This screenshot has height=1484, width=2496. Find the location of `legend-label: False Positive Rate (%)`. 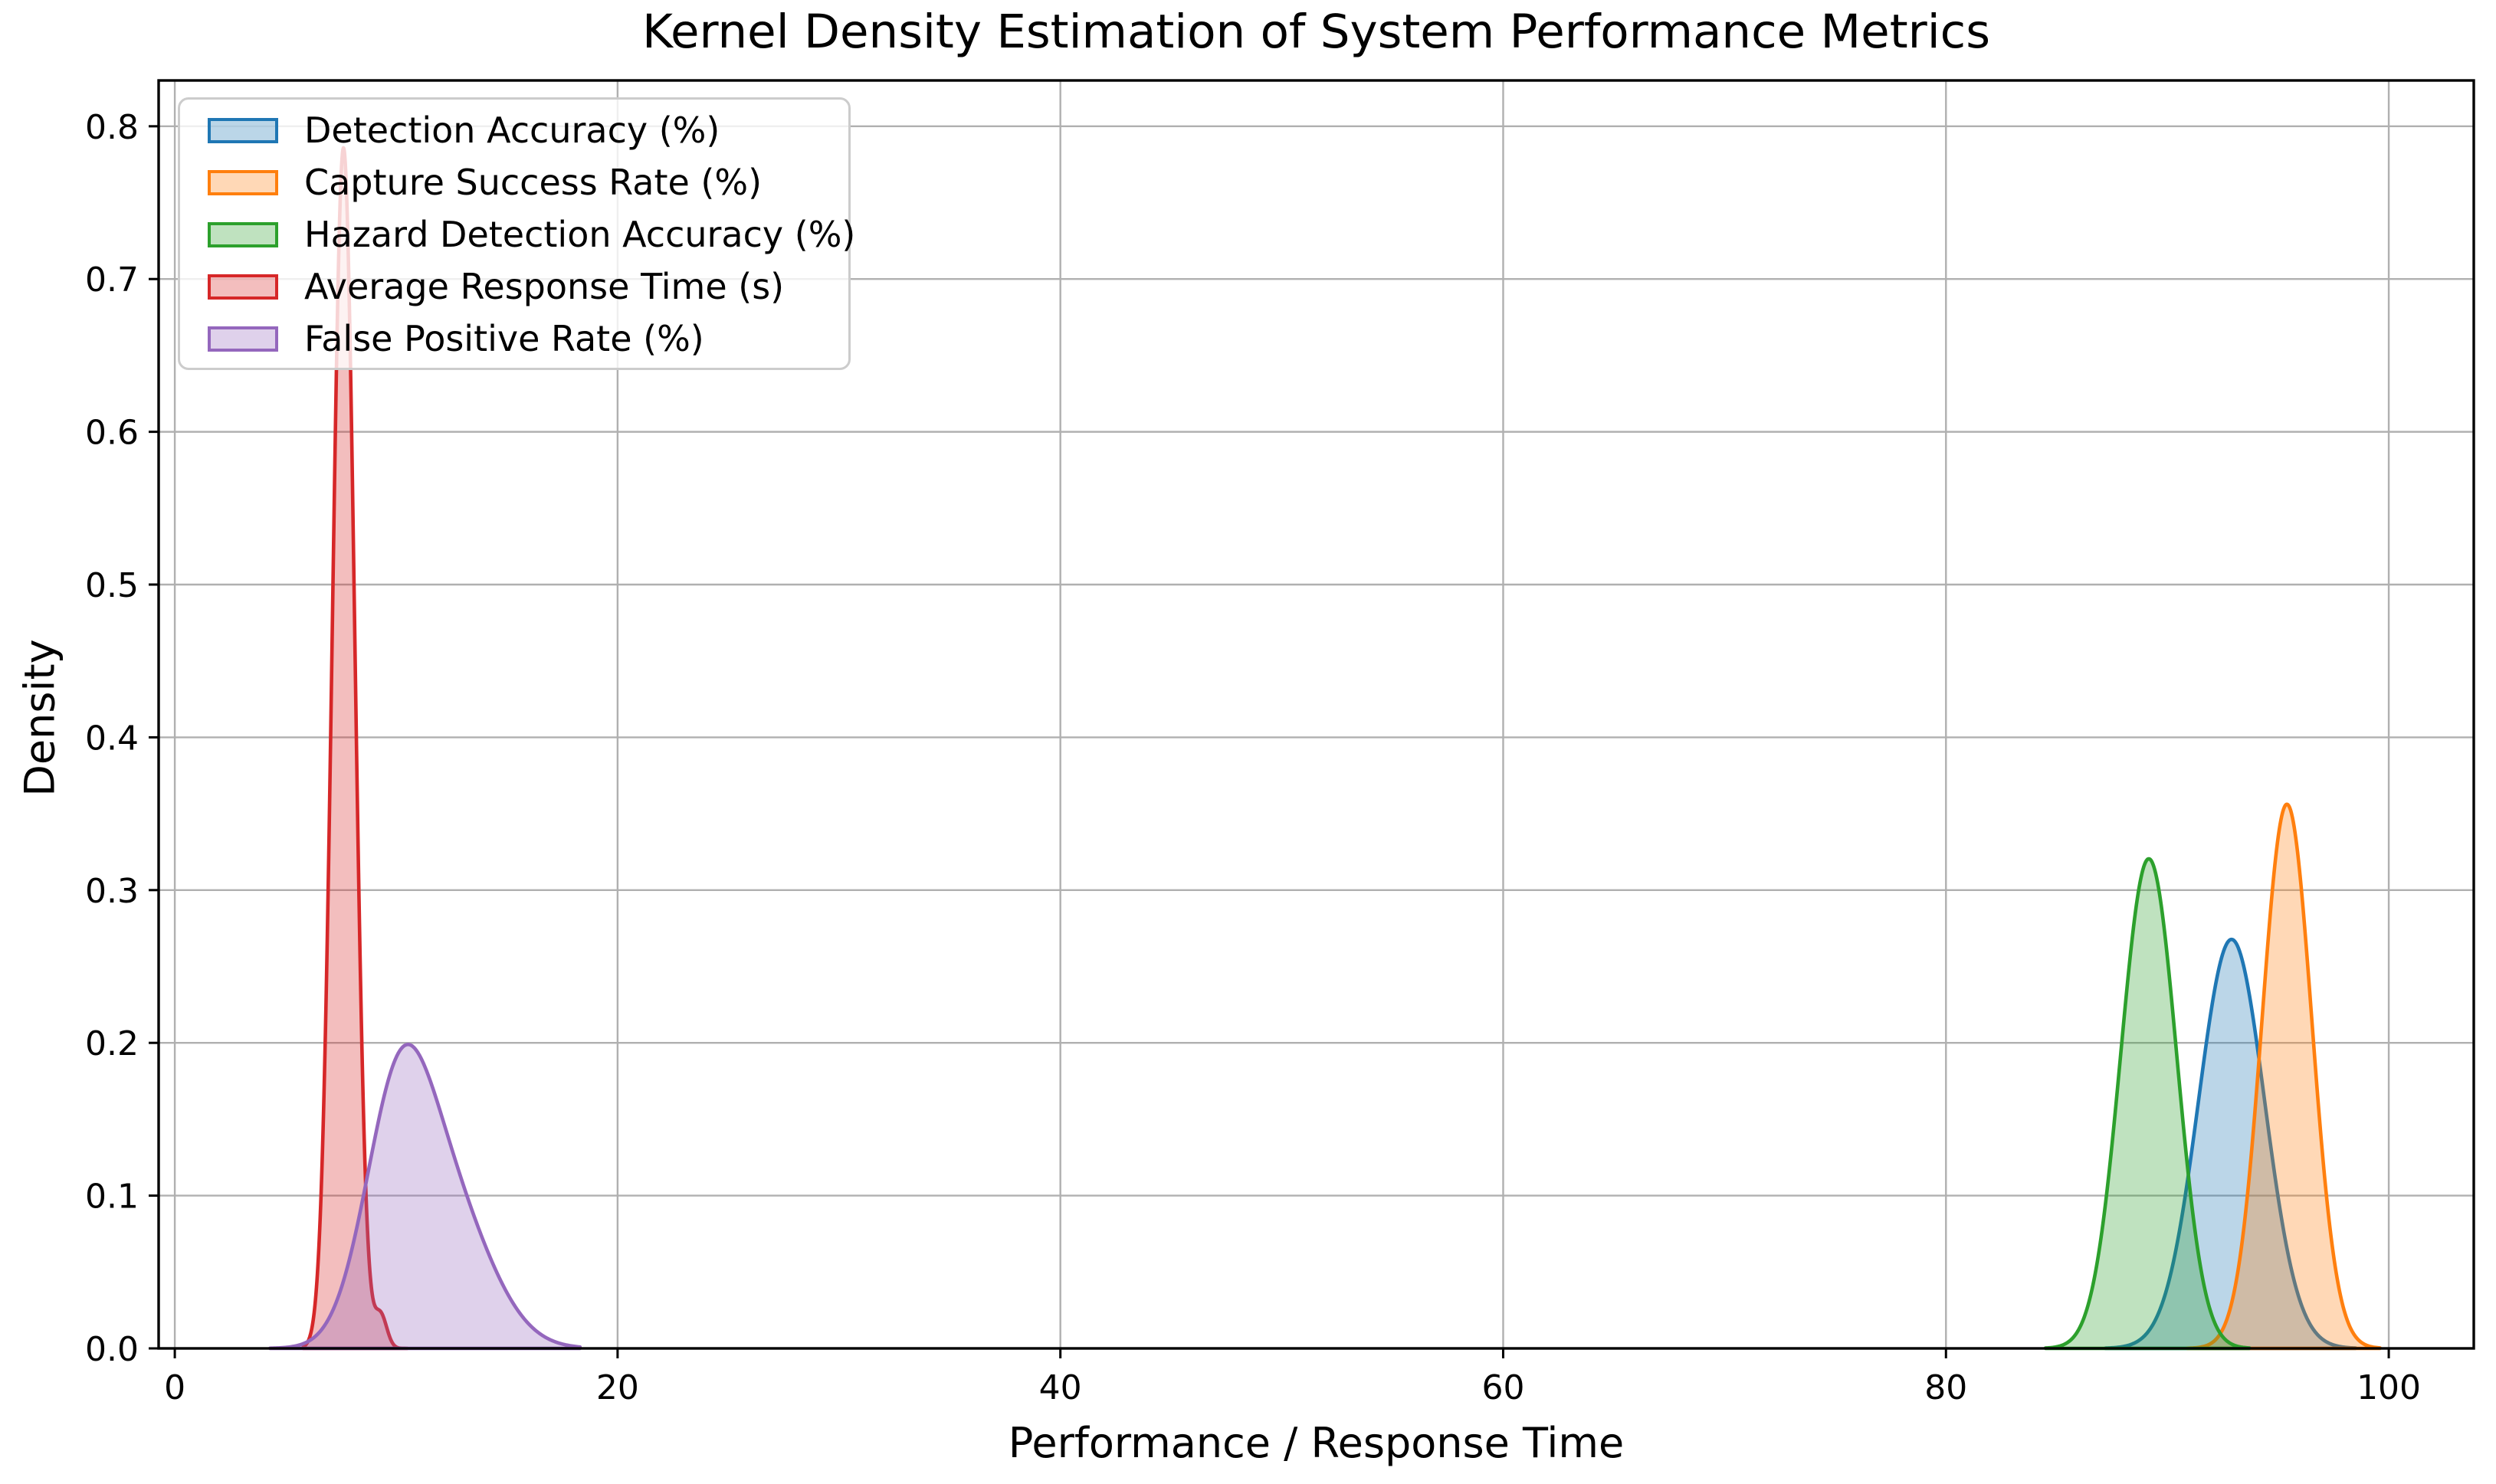

legend-label: False Positive Rate (%) is located at coordinates (504, 338).